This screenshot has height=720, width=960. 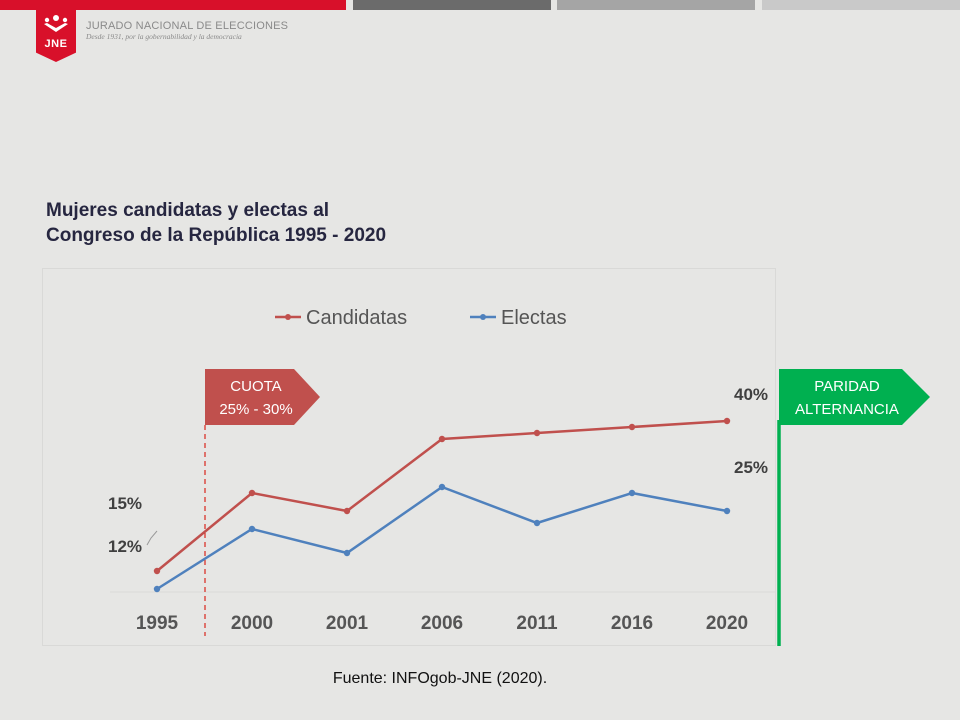 What do you see at coordinates (188, 210) in the screenshot?
I see `chart-title-line-1: Mujeres candidatas y electas al` at bounding box center [188, 210].